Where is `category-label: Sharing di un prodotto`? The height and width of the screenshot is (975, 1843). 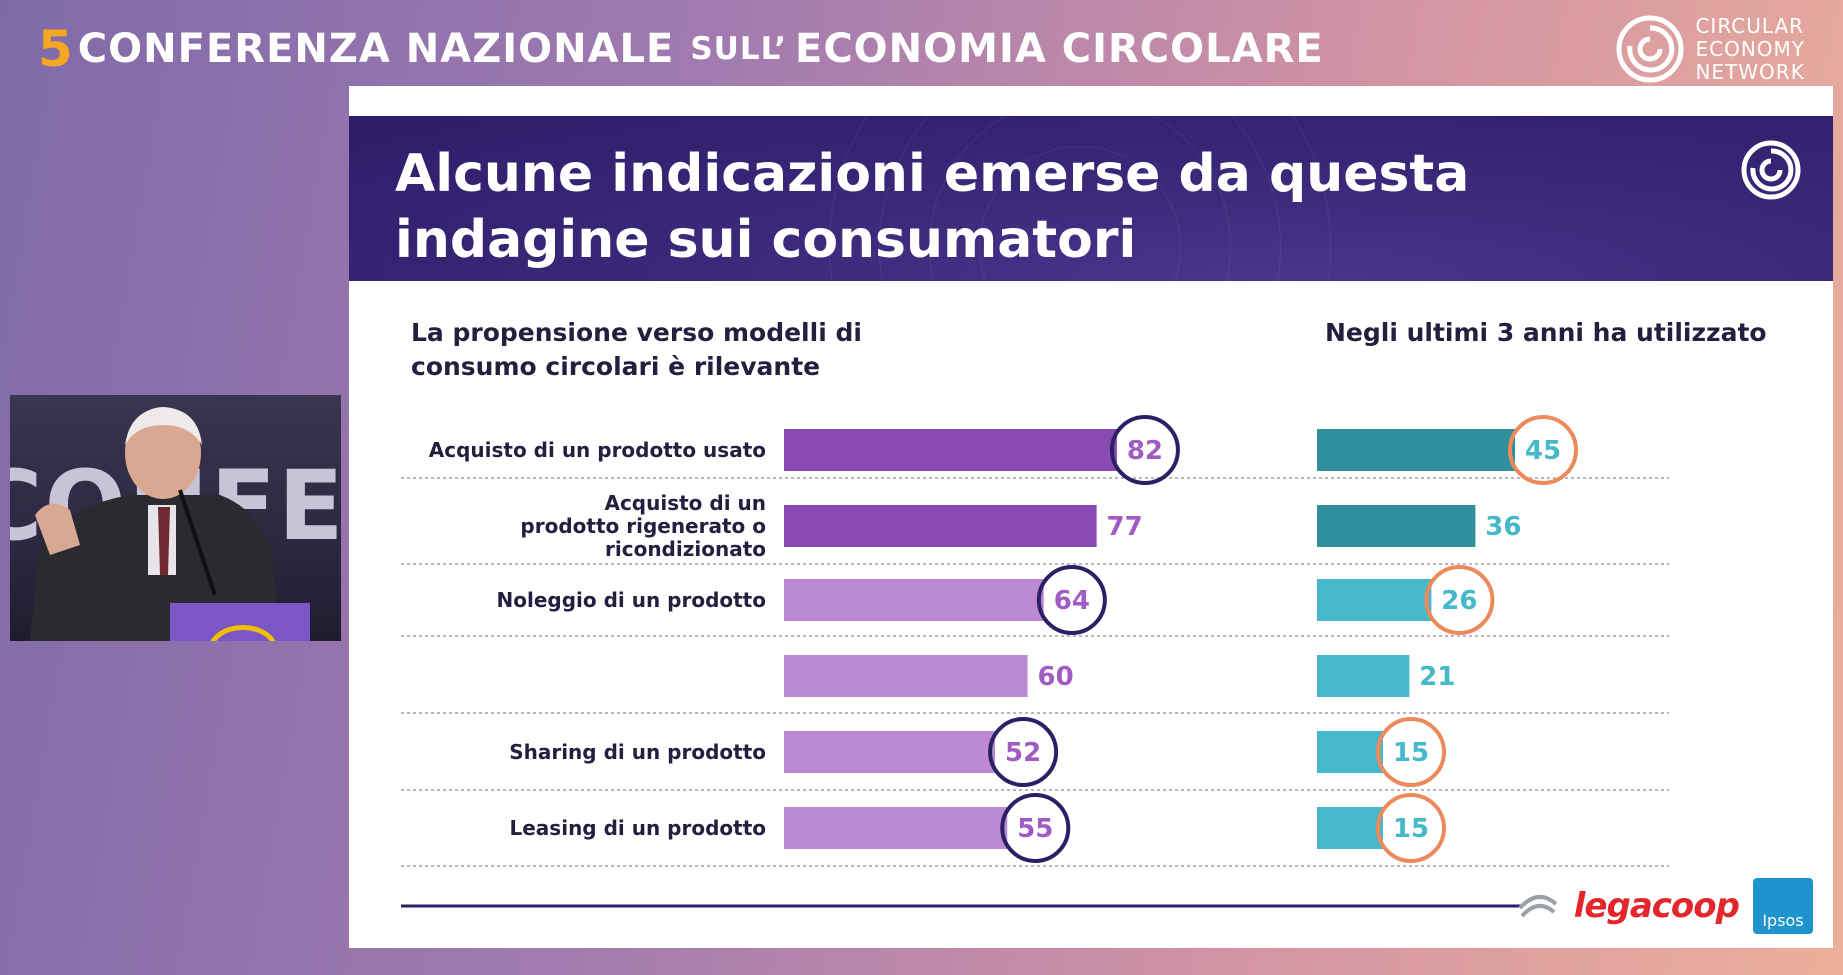 category-label: Sharing di un prodotto is located at coordinates (637, 752).